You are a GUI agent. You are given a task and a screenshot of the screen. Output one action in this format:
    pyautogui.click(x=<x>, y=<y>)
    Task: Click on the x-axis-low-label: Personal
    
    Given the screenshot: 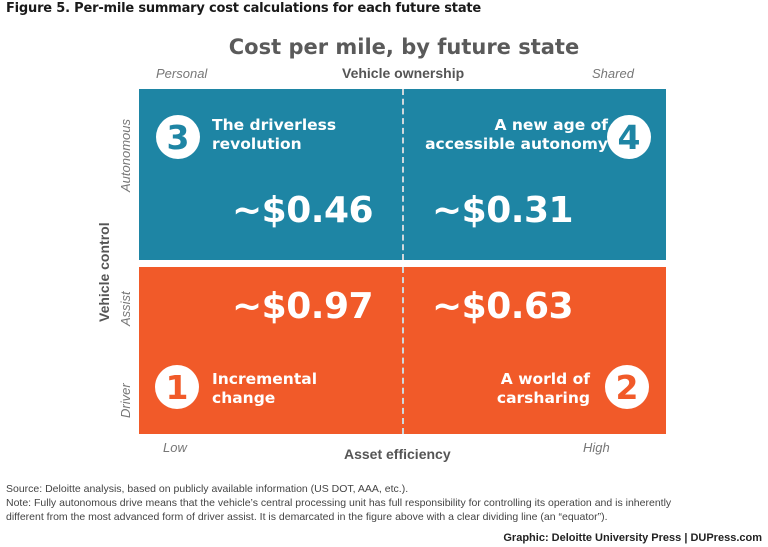 What is the action you would take?
    pyautogui.click(x=182, y=73)
    